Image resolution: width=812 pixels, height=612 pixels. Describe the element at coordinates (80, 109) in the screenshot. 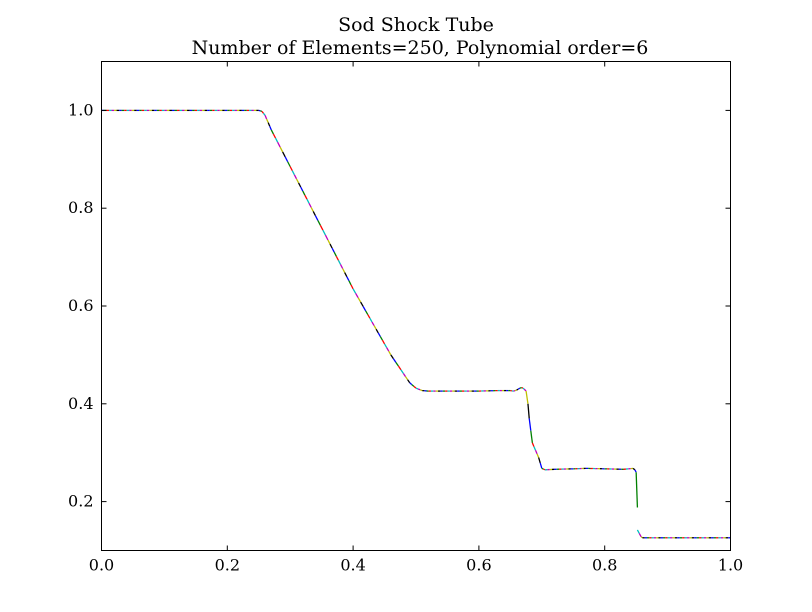

I see `y-tick-label: 1.0` at that location.